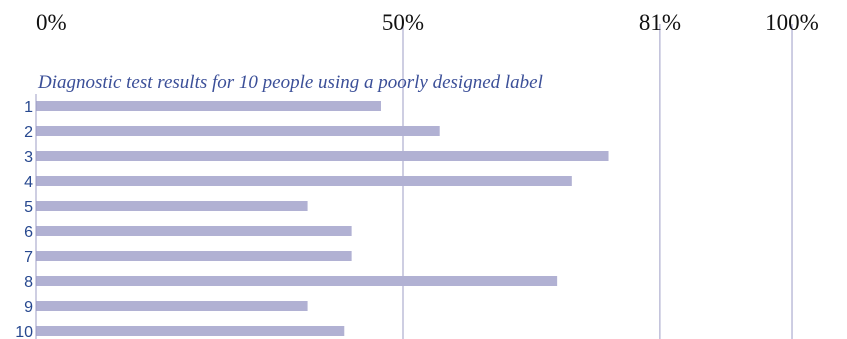  What do you see at coordinates (792, 22) in the screenshot?
I see `x-tick-label: 100%` at bounding box center [792, 22].